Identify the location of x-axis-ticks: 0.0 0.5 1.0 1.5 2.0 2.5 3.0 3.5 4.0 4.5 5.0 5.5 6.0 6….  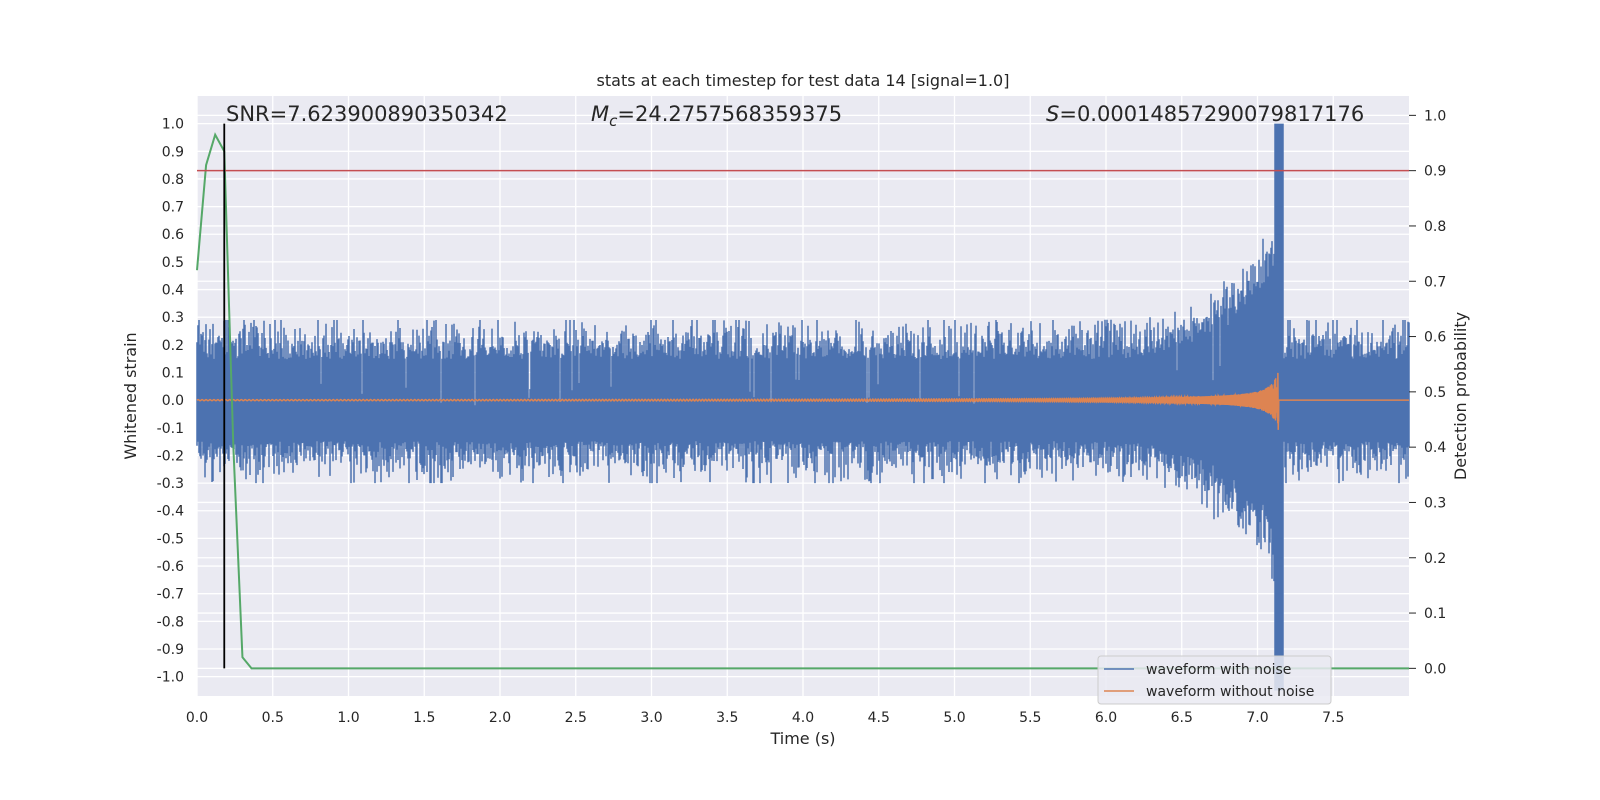
(765, 718).